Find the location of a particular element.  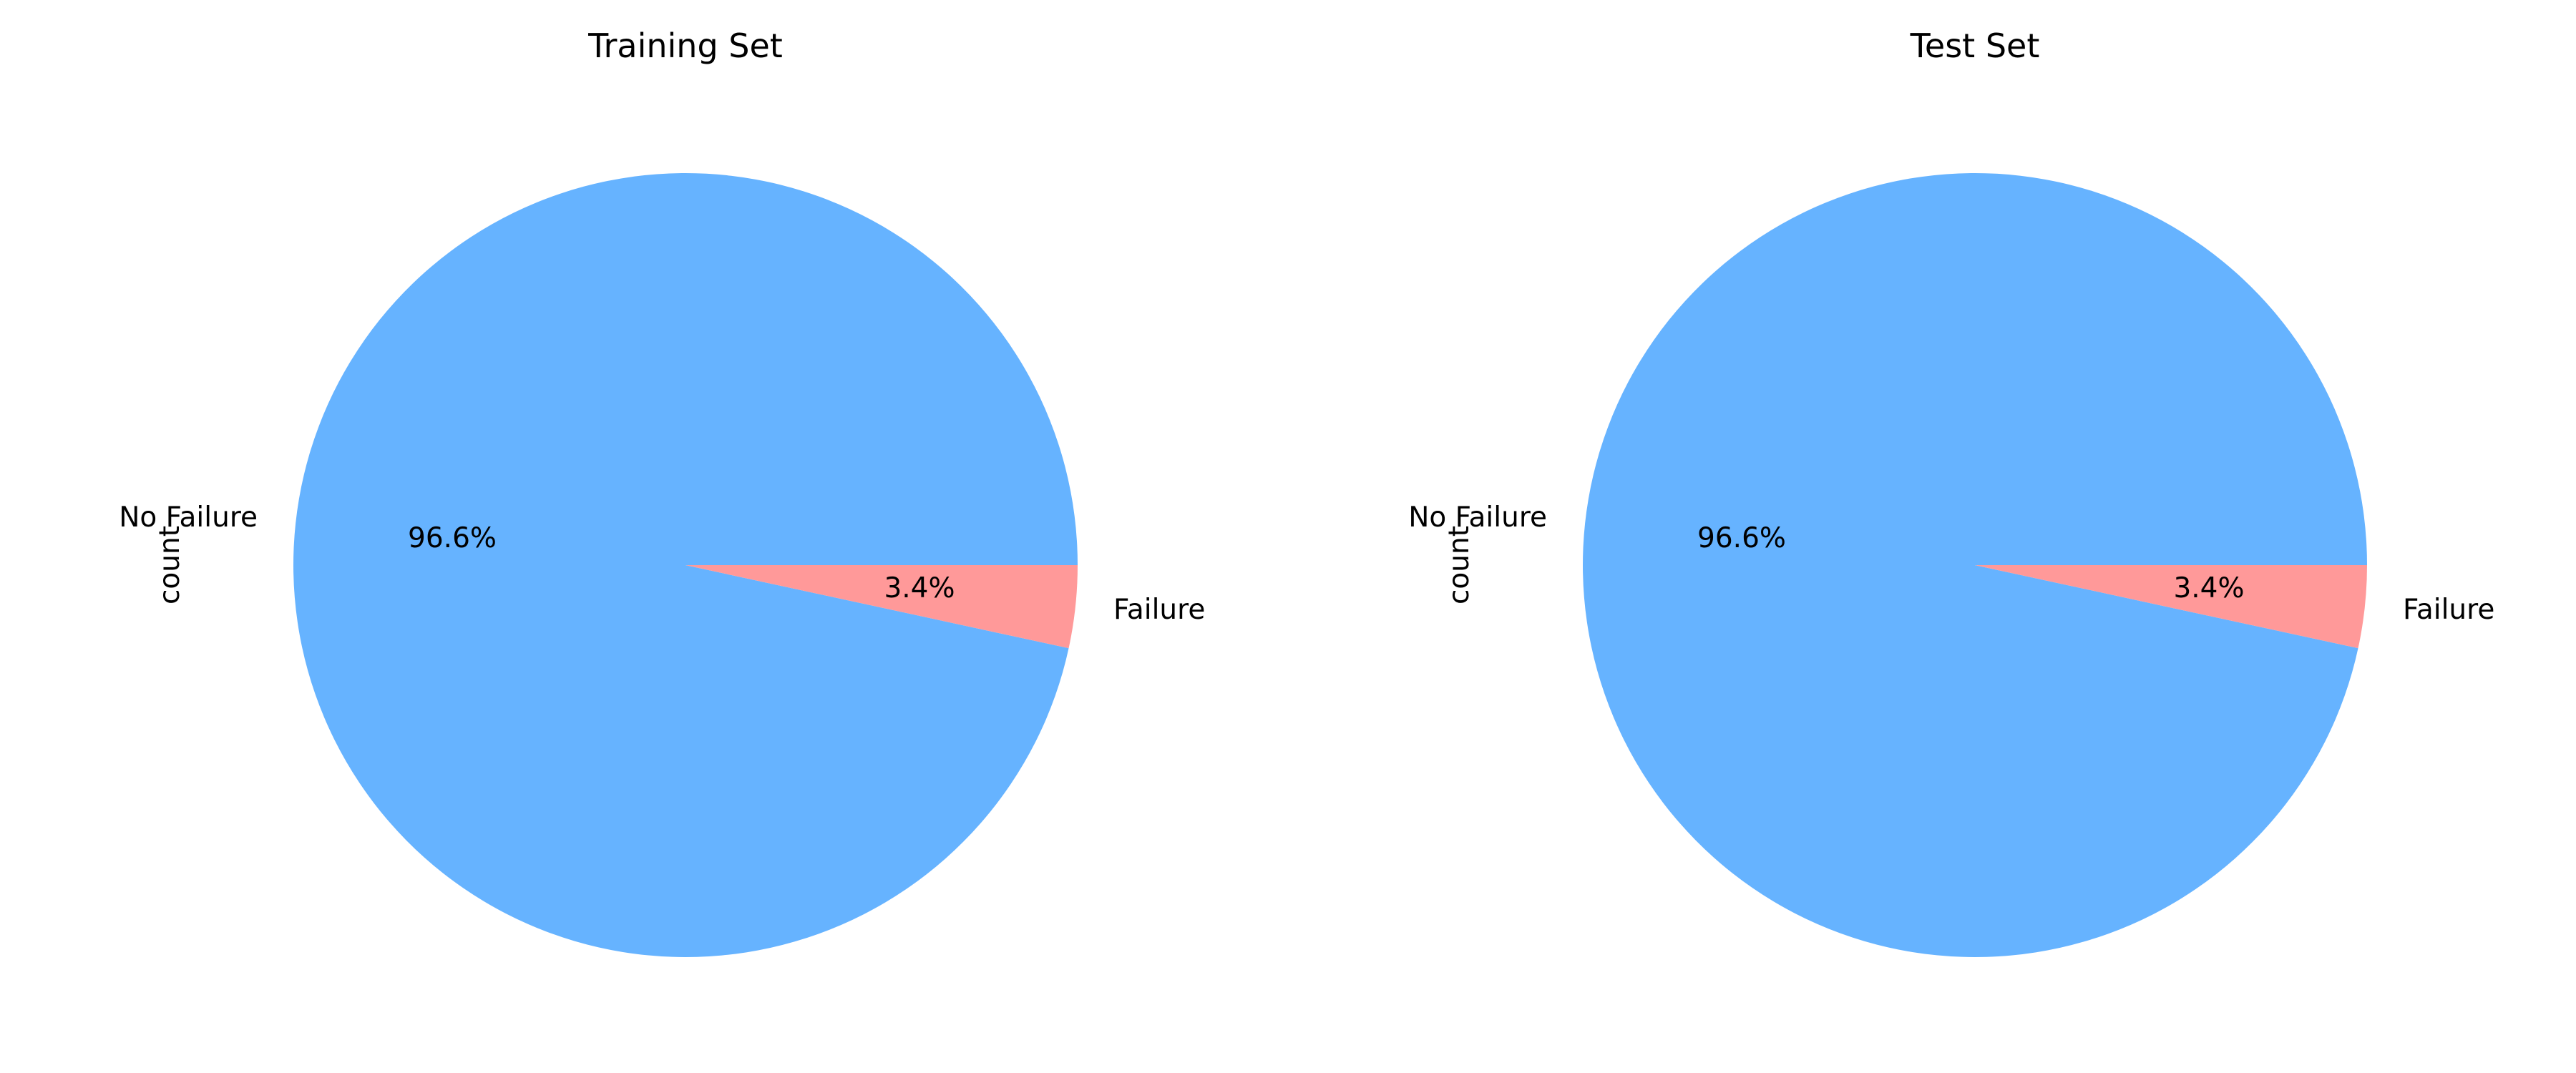

chart-title: Test Set is located at coordinates (1975, 45).